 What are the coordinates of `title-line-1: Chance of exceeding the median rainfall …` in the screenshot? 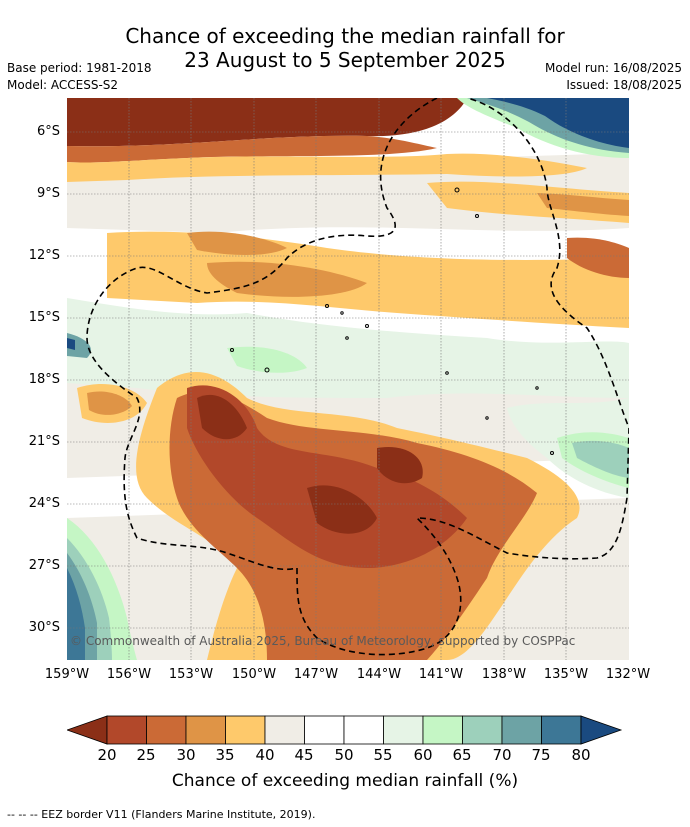 It's located at (345, 36).